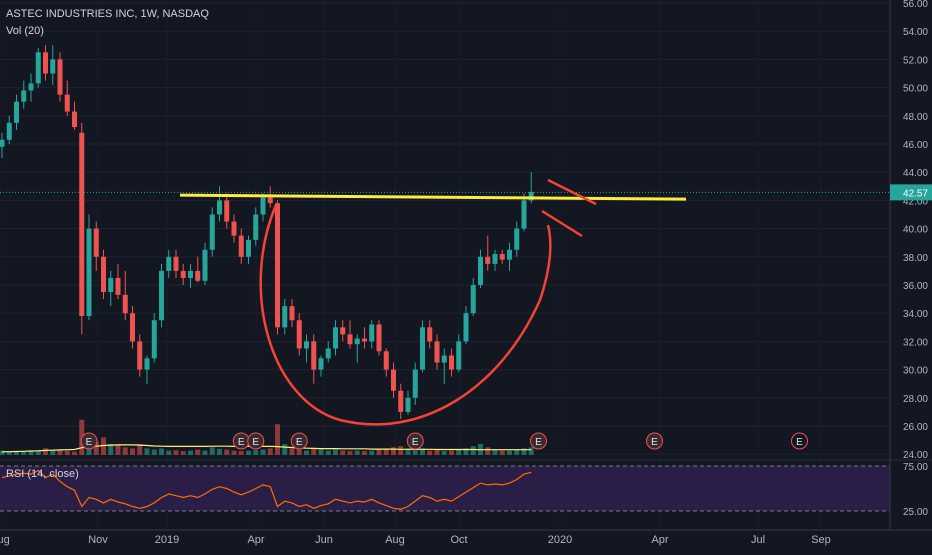  What do you see at coordinates (324, 540) in the screenshot?
I see `x-tick-label: Jun` at bounding box center [324, 540].